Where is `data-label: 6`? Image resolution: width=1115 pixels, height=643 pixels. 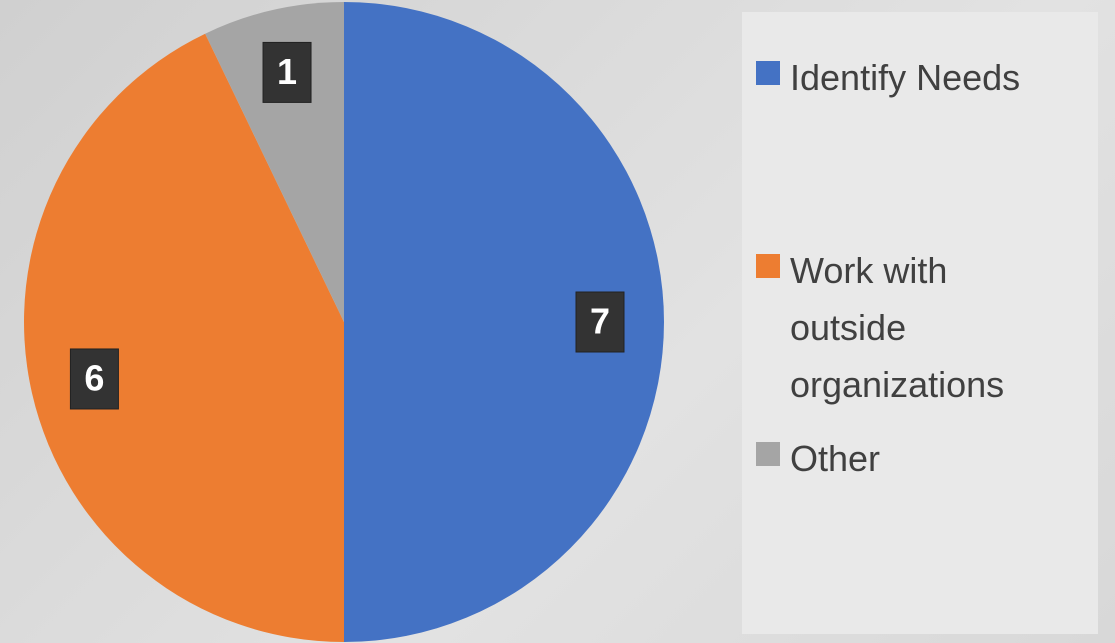
data-label: 6 is located at coordinates (94, 377).